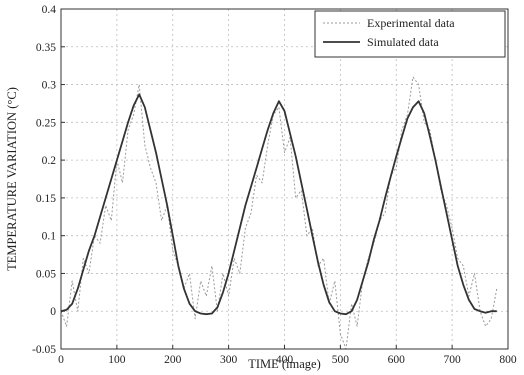 This screenshot has height=375, width=524. What do you see at coordinates (49, 86) in the screenshot?
I see `y-tick-label: 0.3` at bounding box center [49, 86].